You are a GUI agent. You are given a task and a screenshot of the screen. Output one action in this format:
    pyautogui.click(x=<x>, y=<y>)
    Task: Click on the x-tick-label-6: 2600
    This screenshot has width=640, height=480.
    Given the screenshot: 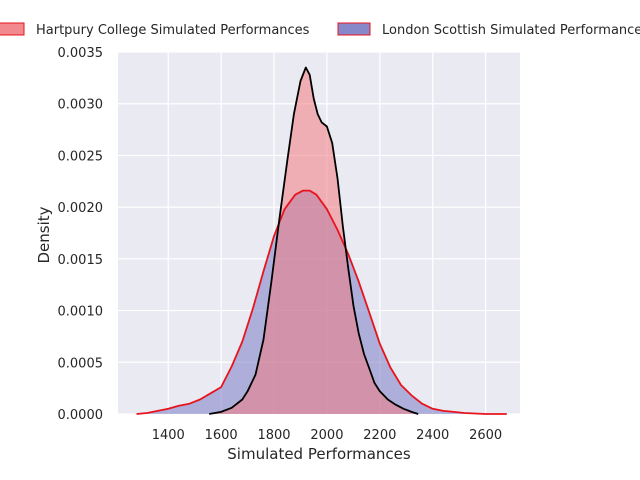 What is the action you would take?
    pyautogui.click(x=485, y=435)
    